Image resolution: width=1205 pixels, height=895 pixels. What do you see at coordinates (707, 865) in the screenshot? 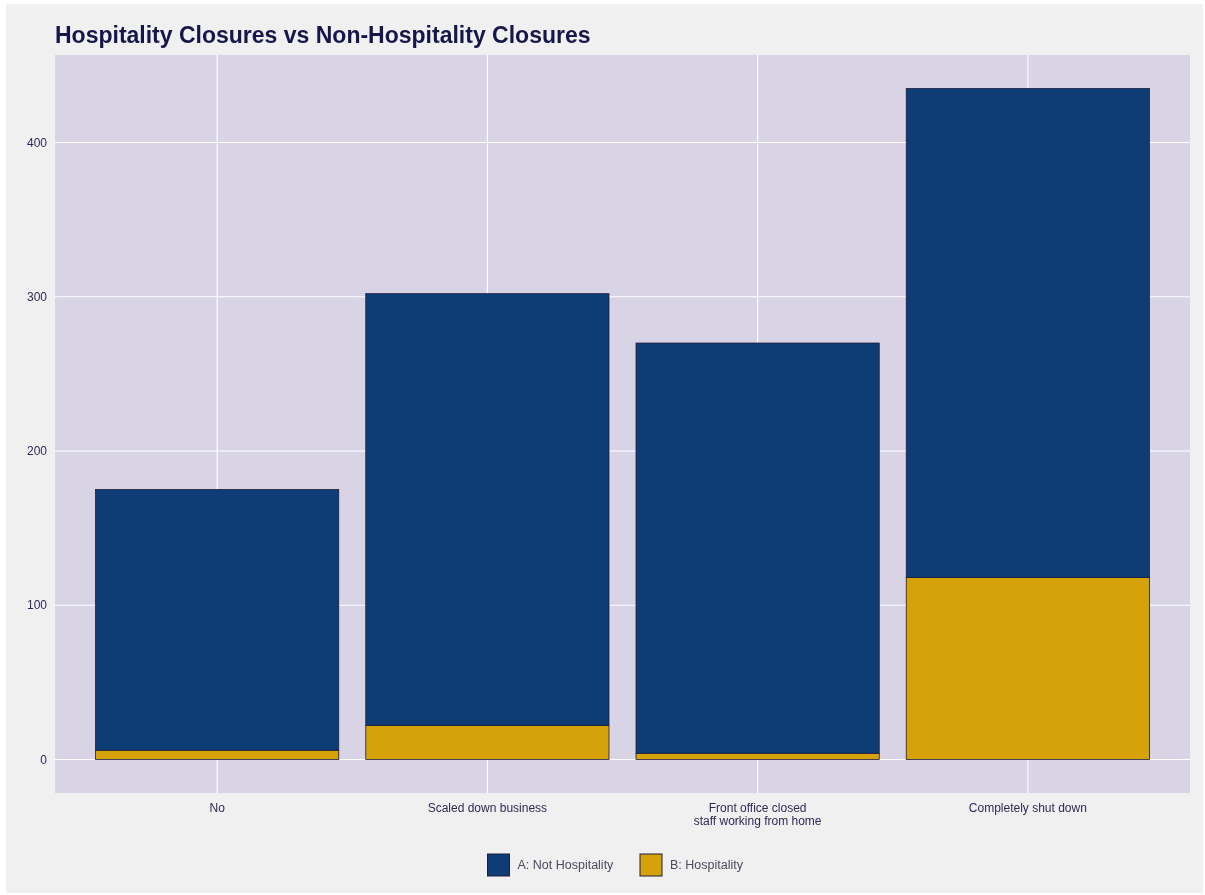
I see `legend-label: B: Hospitality` at bounding box center [707, 865].